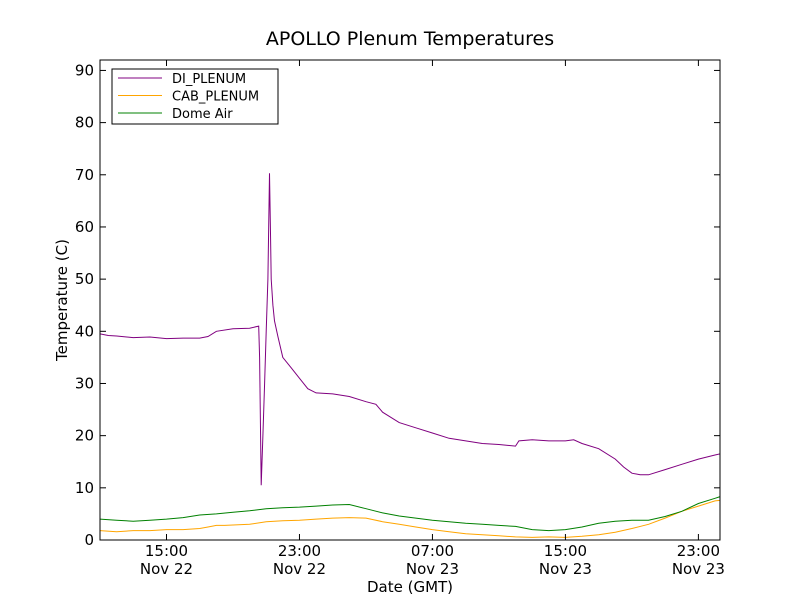  What do you see at coordinates (215, 97) in the screenshot?
I see `legend-label-cab-plenum: CAB_PLENUM` at bounding box center [215, 97].